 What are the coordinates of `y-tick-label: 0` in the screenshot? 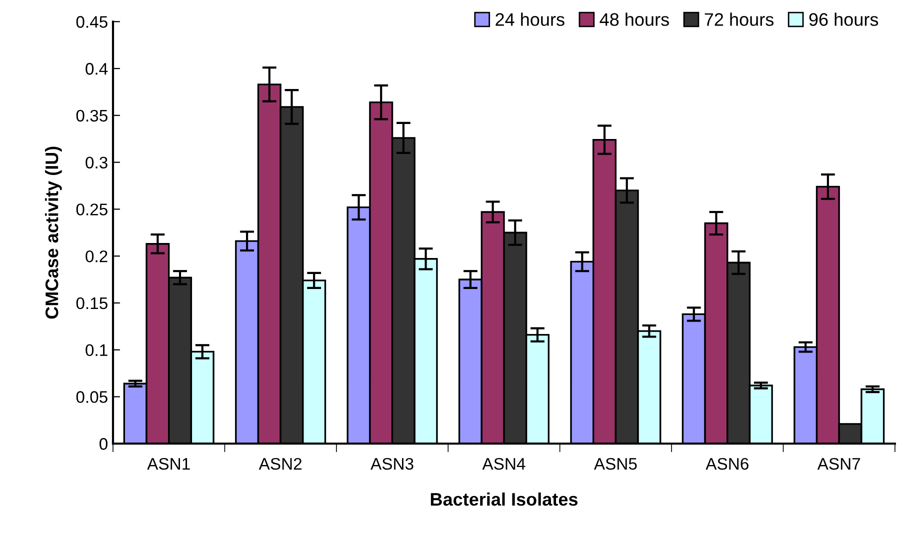 It's located at (104, 444).